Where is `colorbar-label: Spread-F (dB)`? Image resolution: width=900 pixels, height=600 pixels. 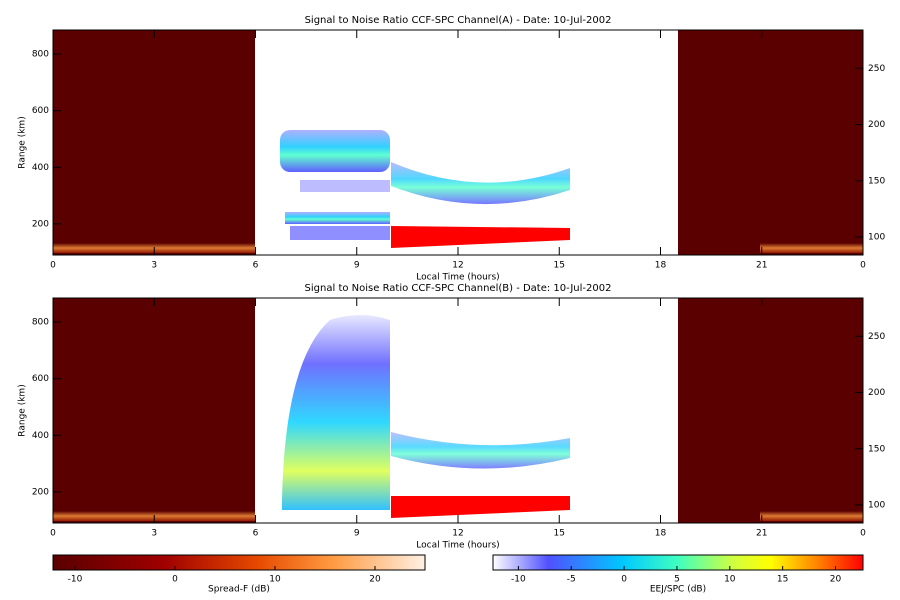
colorbar-label: Spread-F (dB) is located at coordinates (239, 590).